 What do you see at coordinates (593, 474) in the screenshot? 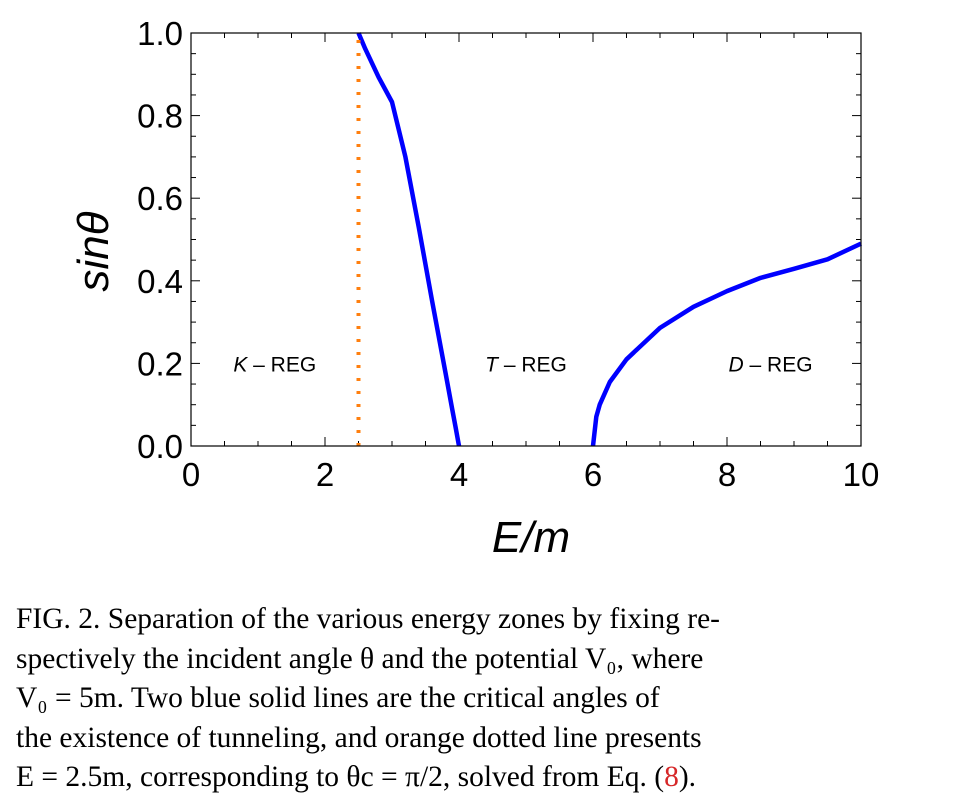
I see `x-tick-label: 6` at bounding box center [593, 474].